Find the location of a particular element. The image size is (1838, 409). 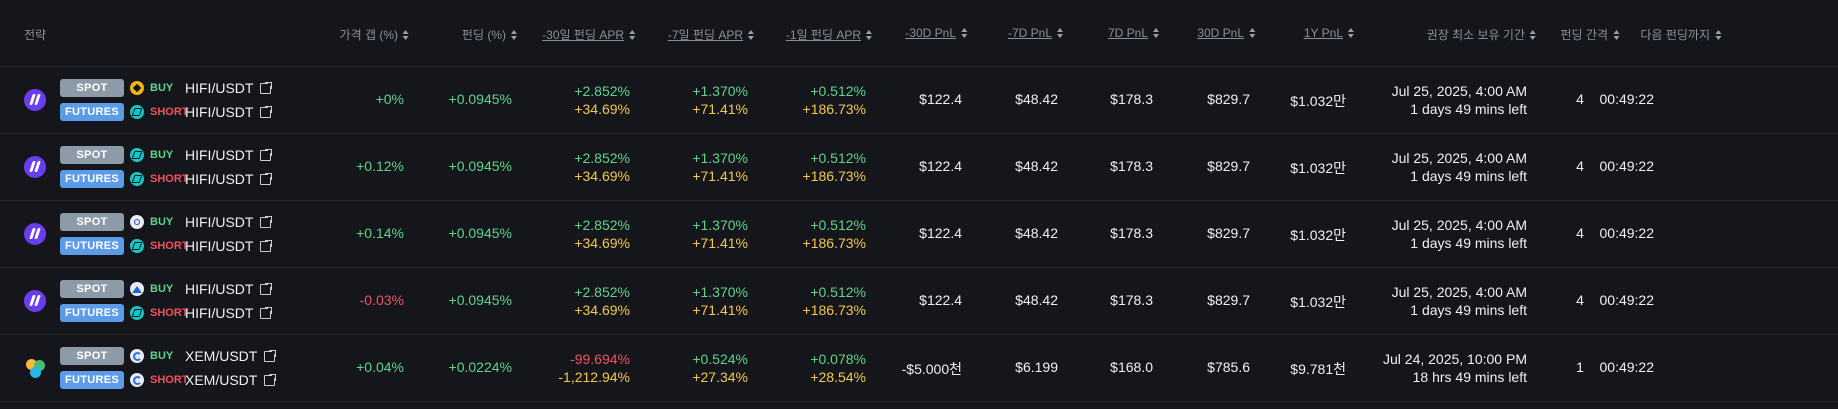

min-hold-date: Jul 25, 2025, 4:00 AM is located at coordinates (1459, 292).